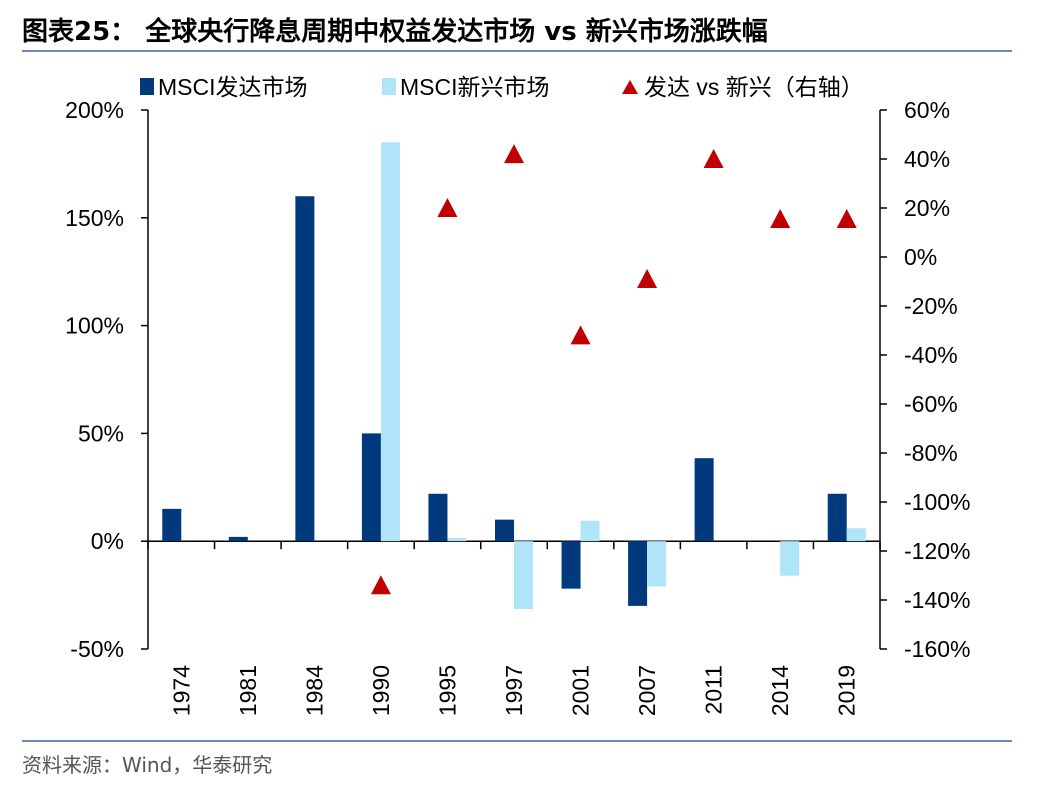 This screenshot has width=1048, height=792. What do you see at coordinates (937, 502) in the screenshot?
I see `right-axis-tick-label: -100%` at bounding box center [937, 502].